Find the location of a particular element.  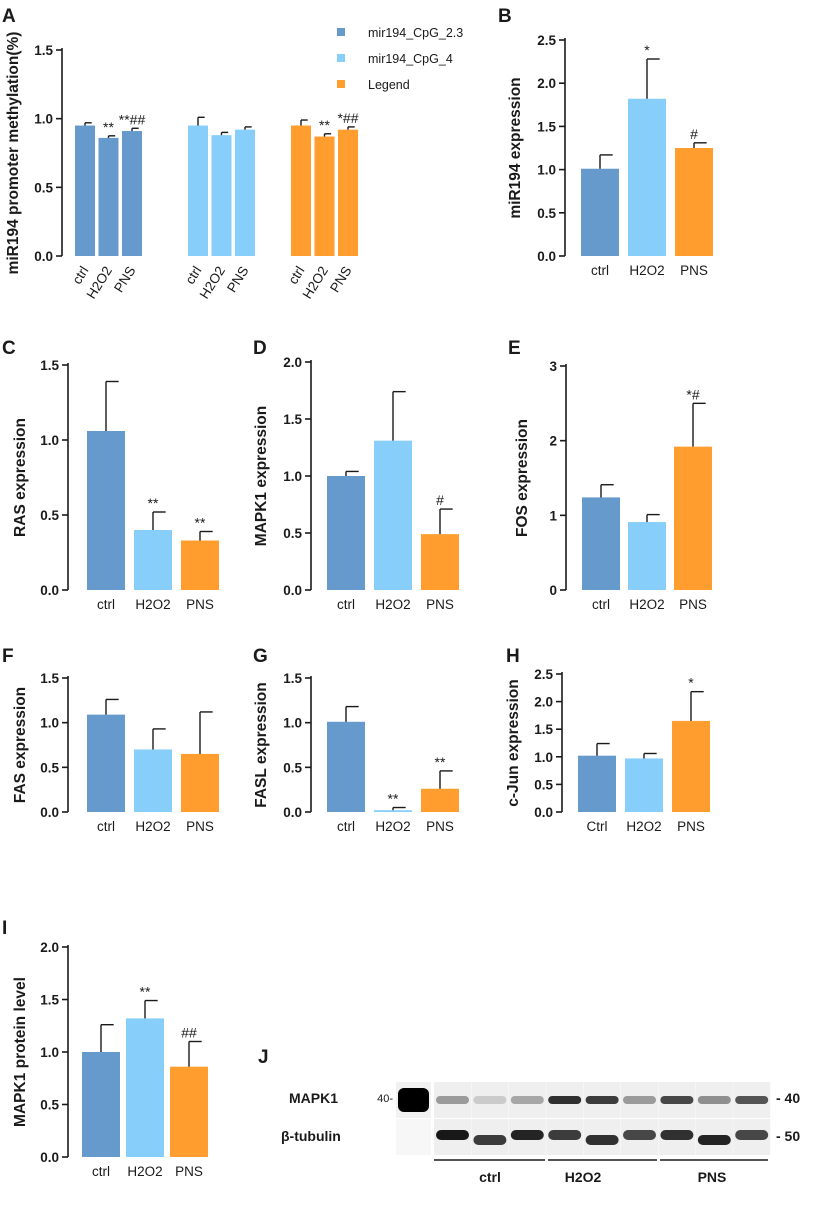

y-tick-label: 1 is located at coordinates (553, 515).